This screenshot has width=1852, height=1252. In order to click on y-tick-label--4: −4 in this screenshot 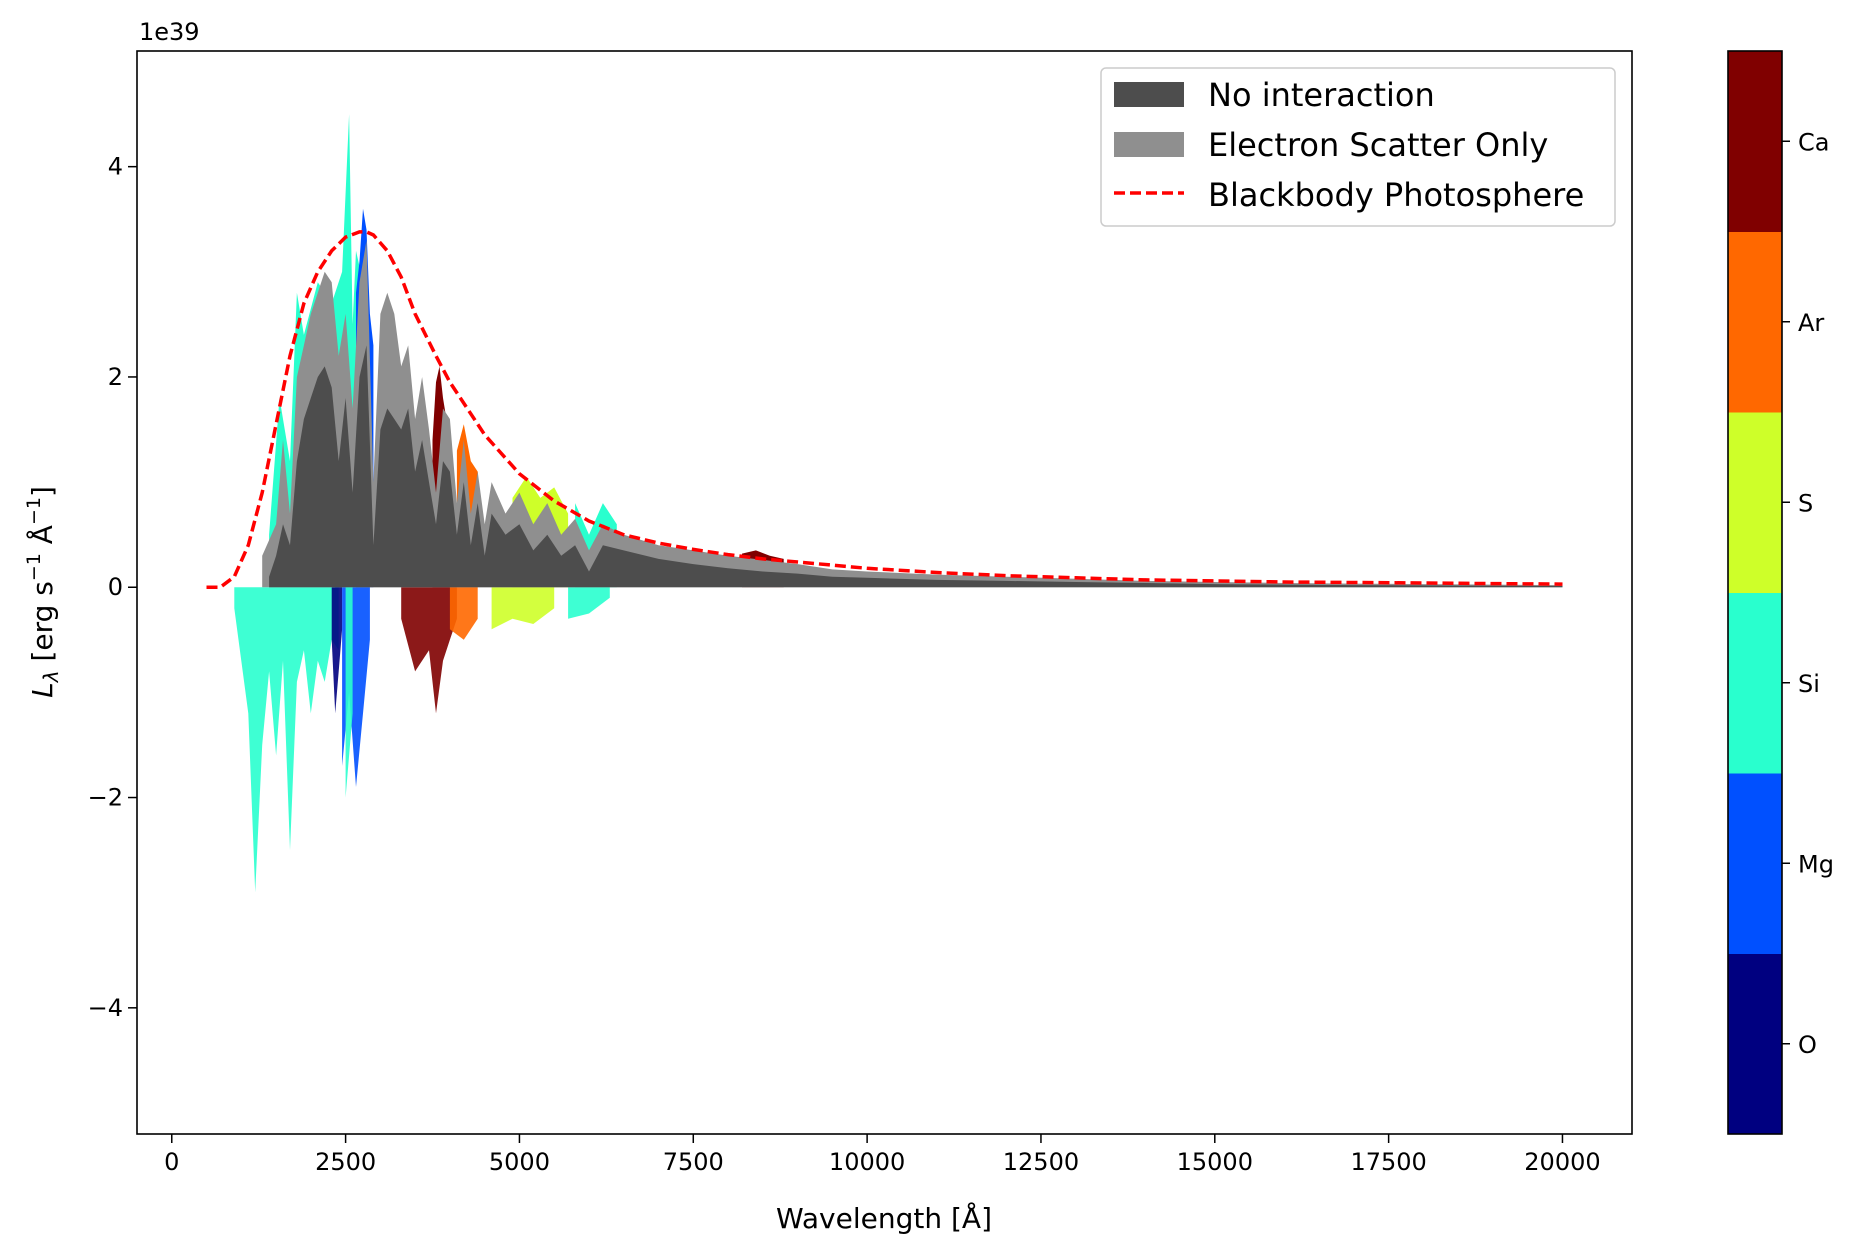, I will do `click(105, 1008)`.